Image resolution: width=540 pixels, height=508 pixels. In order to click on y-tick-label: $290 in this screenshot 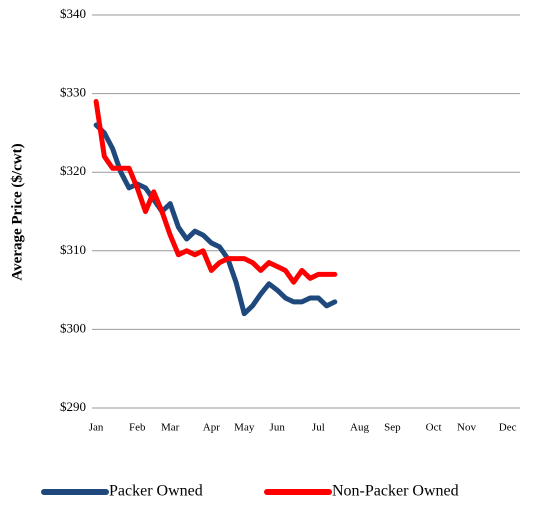, I will do `click(73, 406)`.